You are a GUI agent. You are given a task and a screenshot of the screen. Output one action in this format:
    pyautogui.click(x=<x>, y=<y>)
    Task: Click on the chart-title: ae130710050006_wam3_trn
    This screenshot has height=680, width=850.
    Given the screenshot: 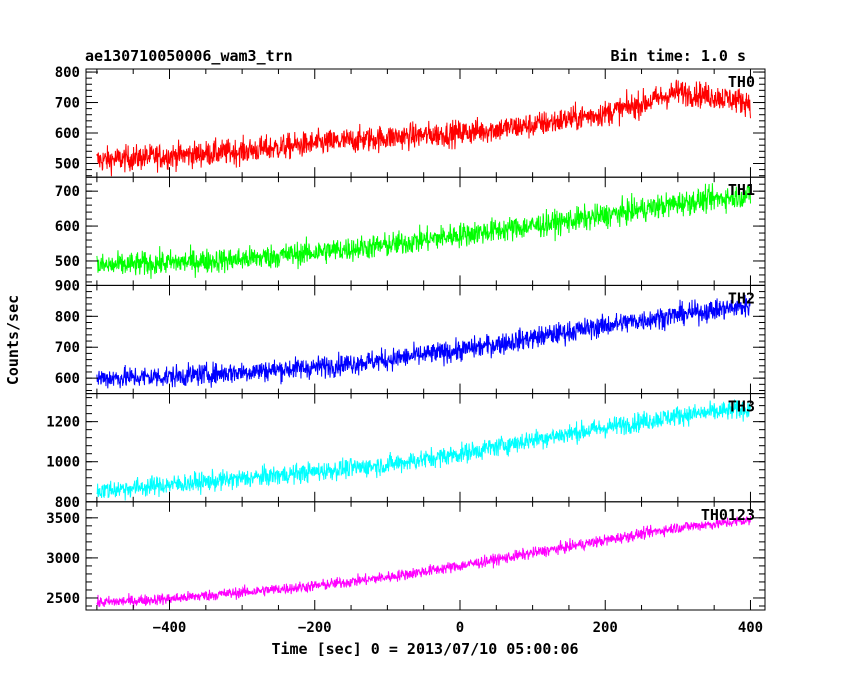 What is the action you would take?
    pyautogui.click(x=189, y=56)
    